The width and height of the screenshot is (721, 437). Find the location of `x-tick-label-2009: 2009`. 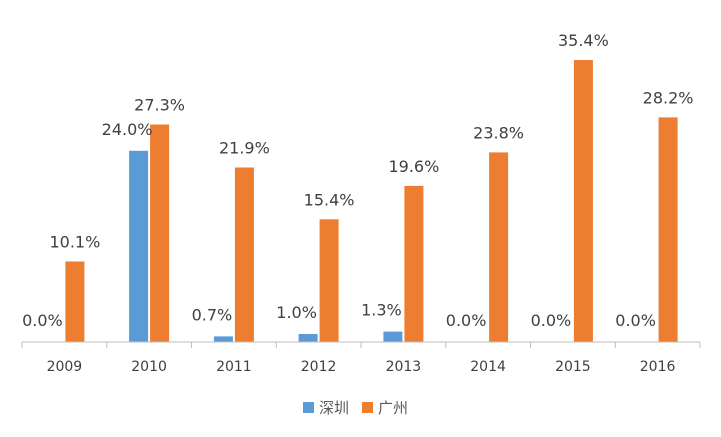

x-tick-label-2009: 2009 is located at coordinates (65, 367).